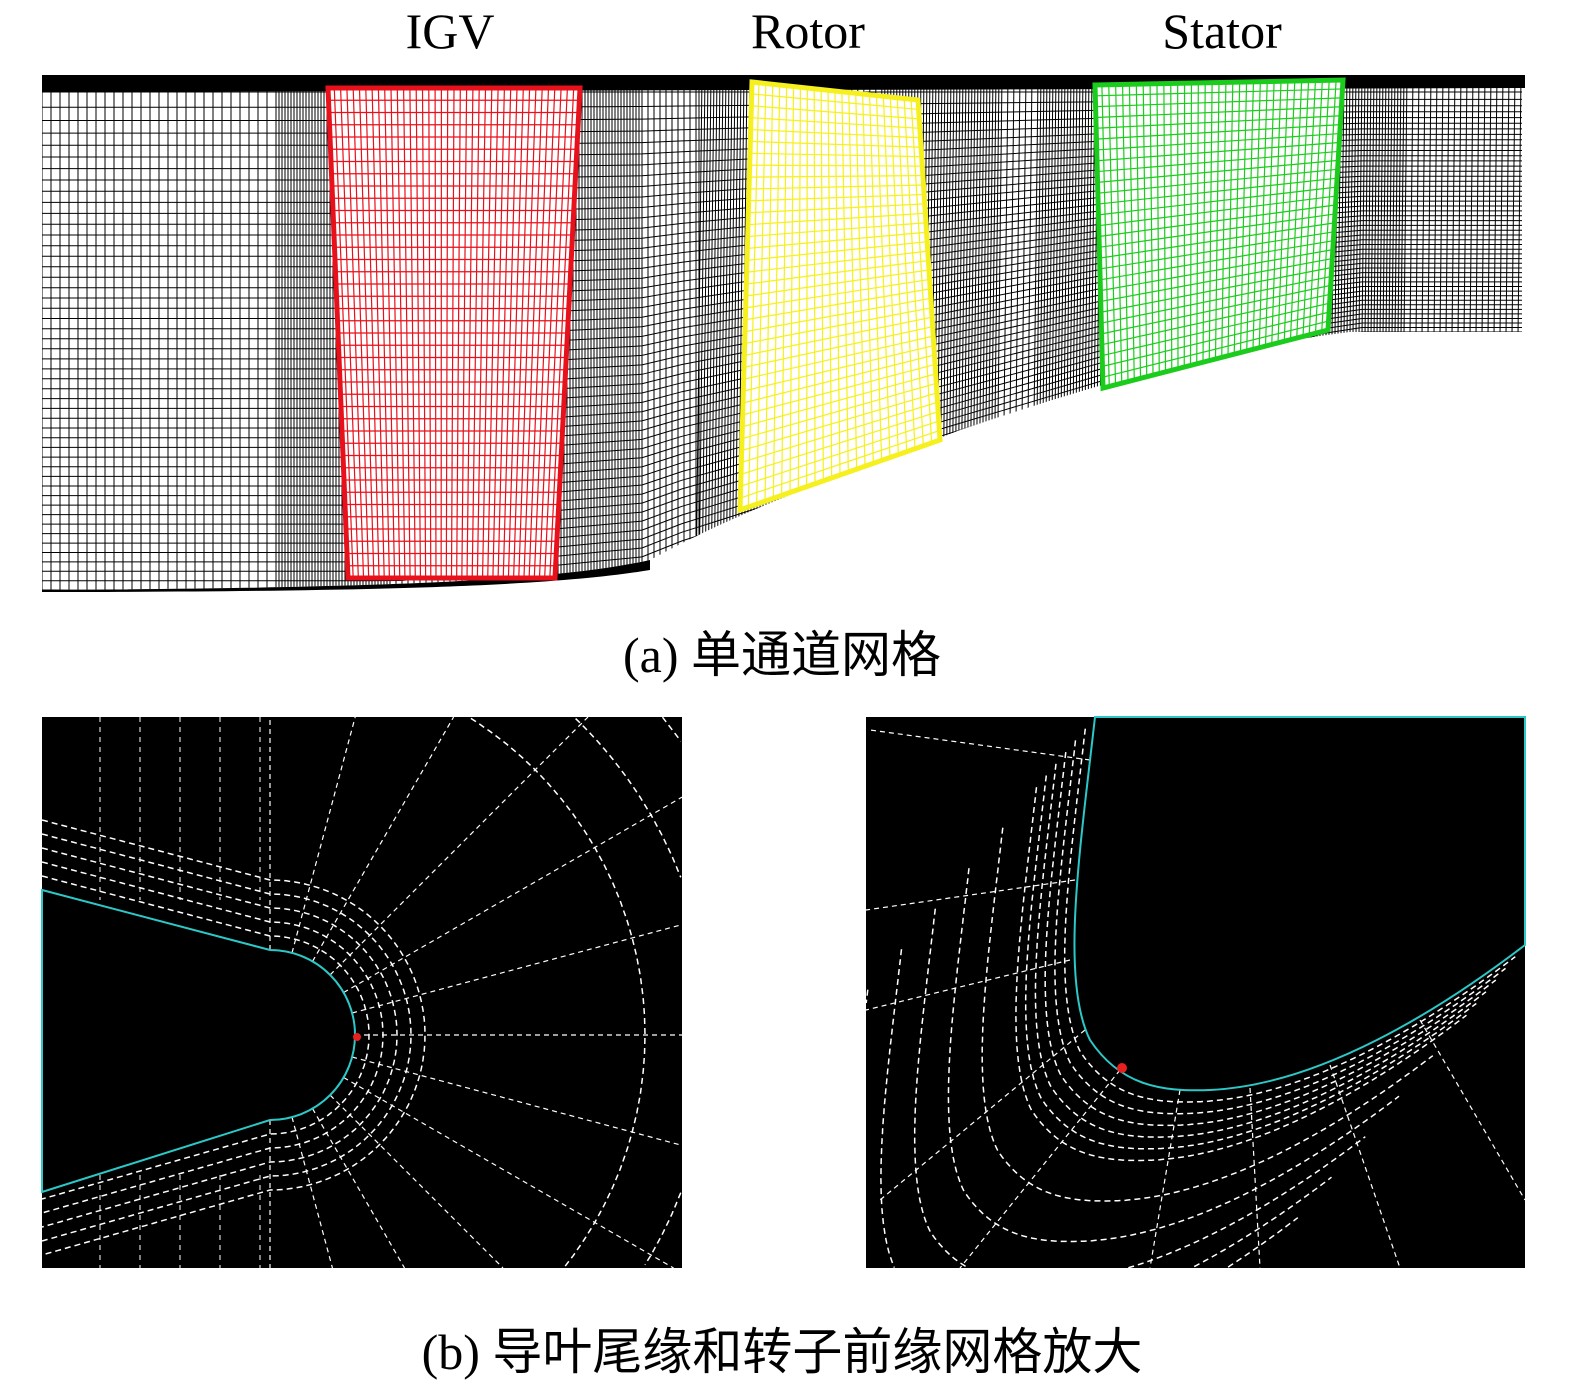  What do you see at coordinates (782, 1352) in the screenshot?
I see `caption-b: (b) 导叶尾缘和转子前缘网格放大` at bounding box center [782, 1352].